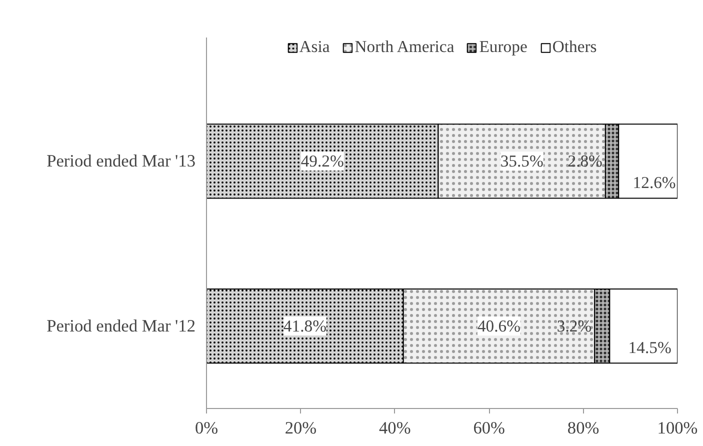  I want to click on y-tick-label: Period ended Mar '12, so click(121, 326).